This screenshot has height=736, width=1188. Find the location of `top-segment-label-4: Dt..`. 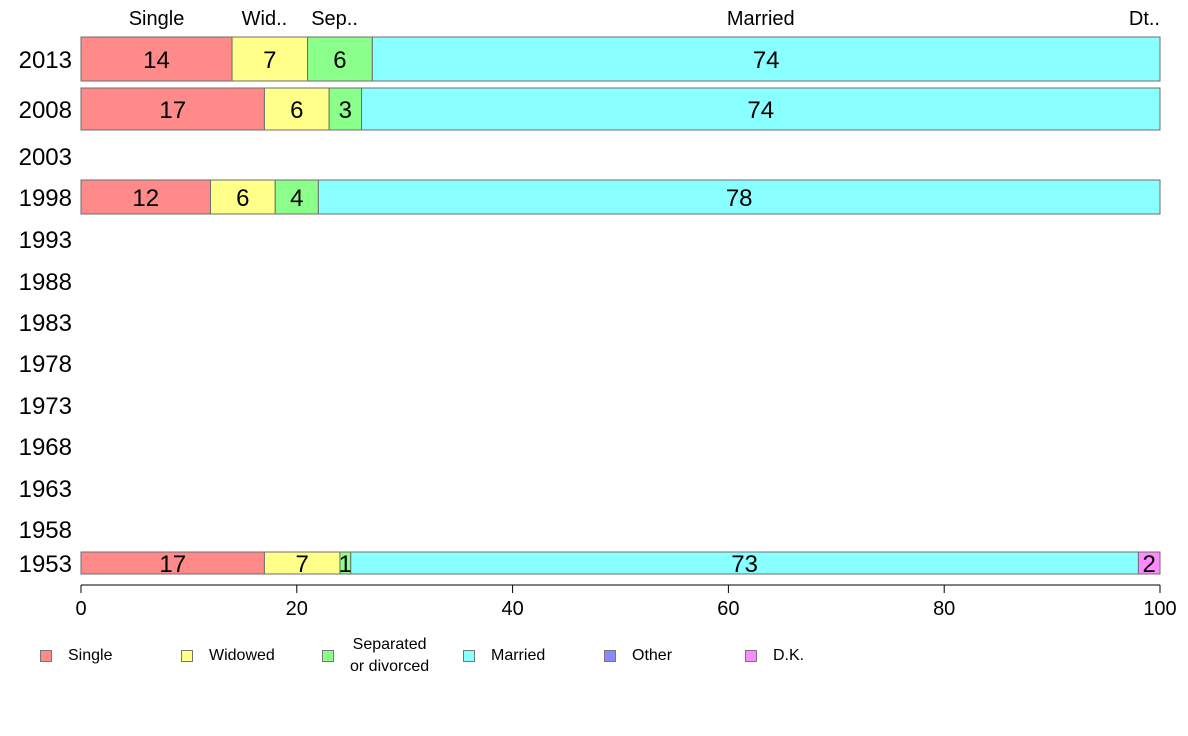

top-segment-label-4: Dt.. is located at coordinates (1144, 19).